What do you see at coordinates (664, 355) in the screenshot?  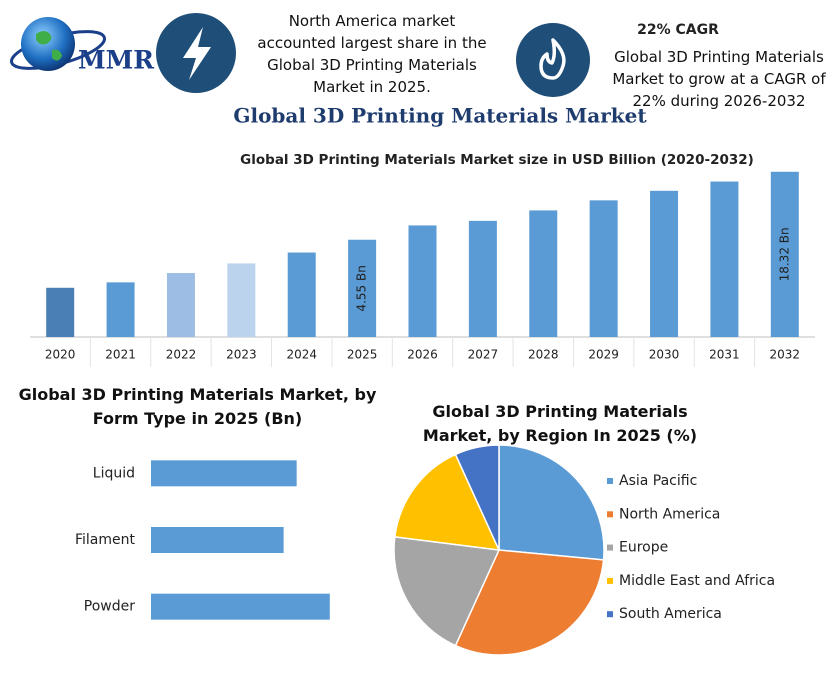 I see `x-tick-label: 2030` at bounding box center [664, 355].